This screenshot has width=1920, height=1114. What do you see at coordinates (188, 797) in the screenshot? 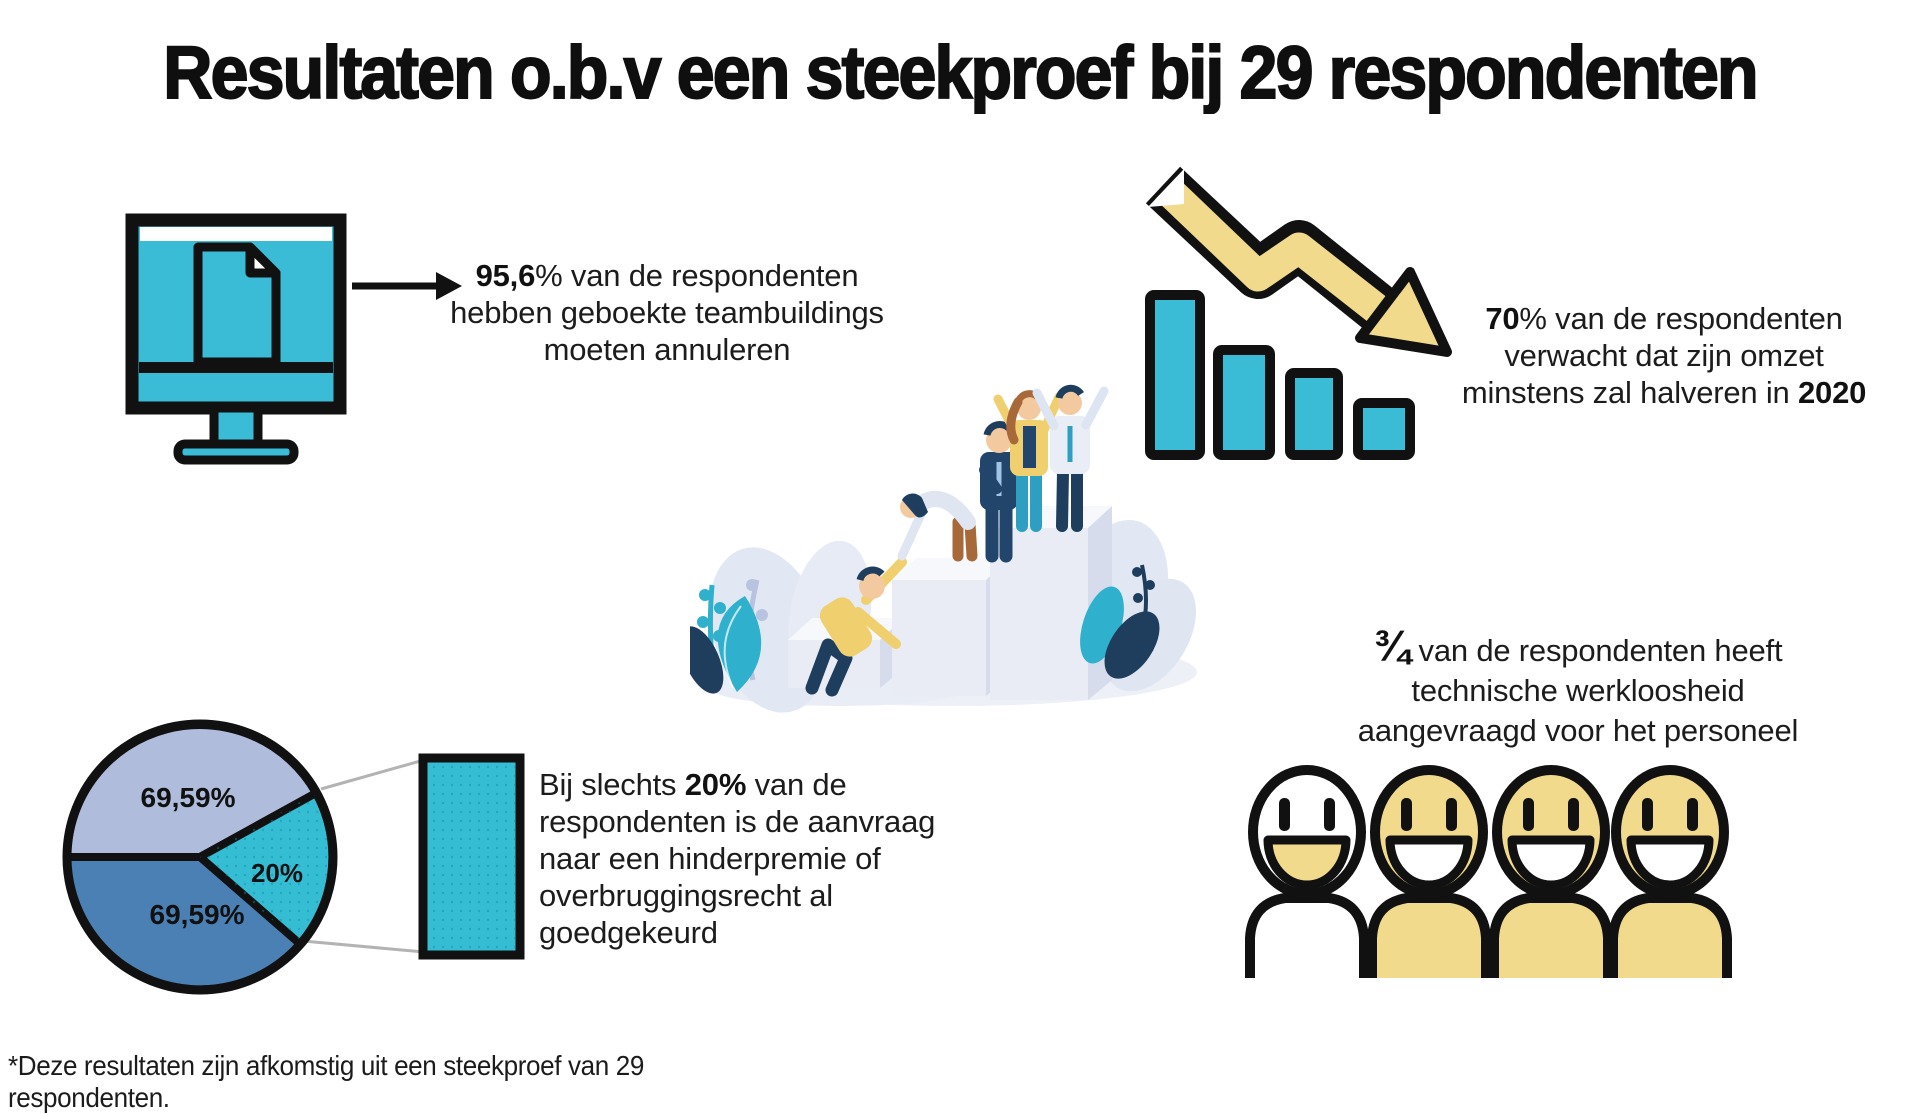
I see `pie-label-top: 69,59%` at bounding box center [188, 797].